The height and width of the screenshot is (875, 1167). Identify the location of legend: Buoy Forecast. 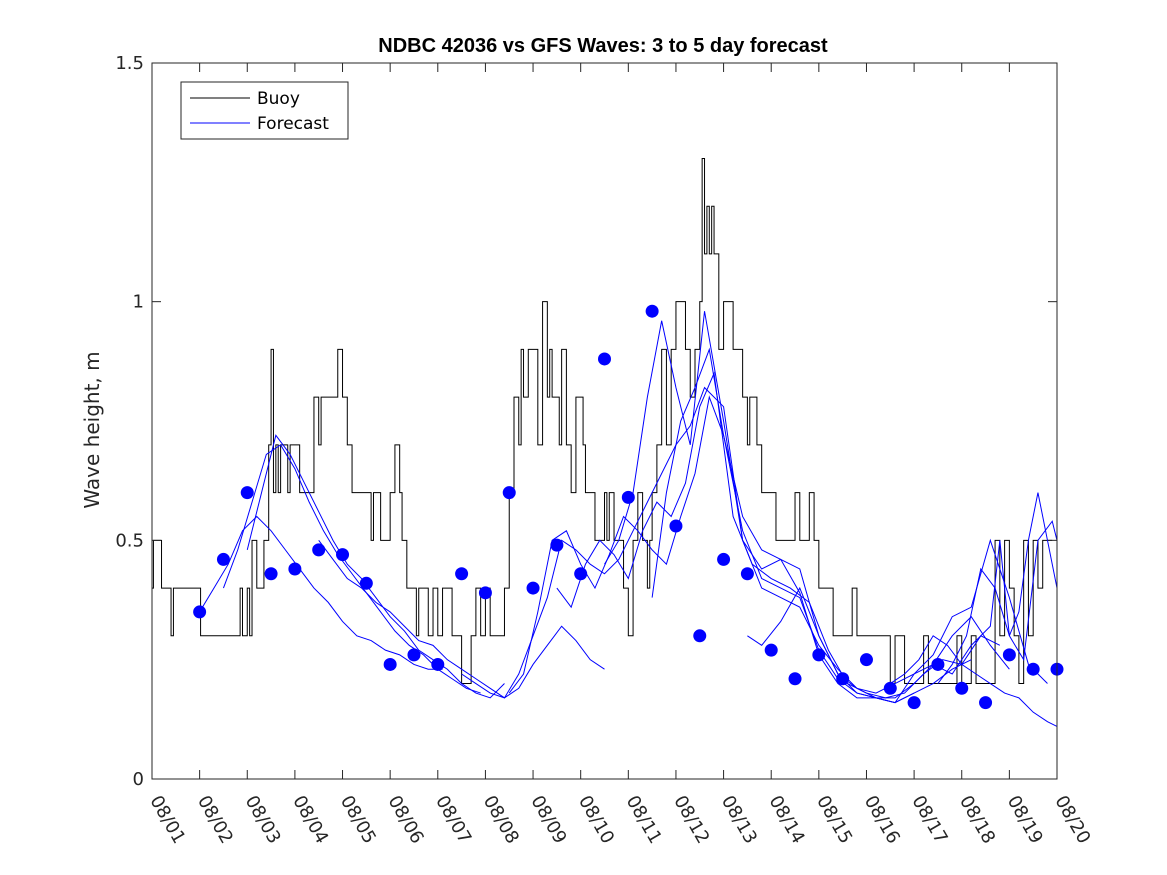
(264, 110).